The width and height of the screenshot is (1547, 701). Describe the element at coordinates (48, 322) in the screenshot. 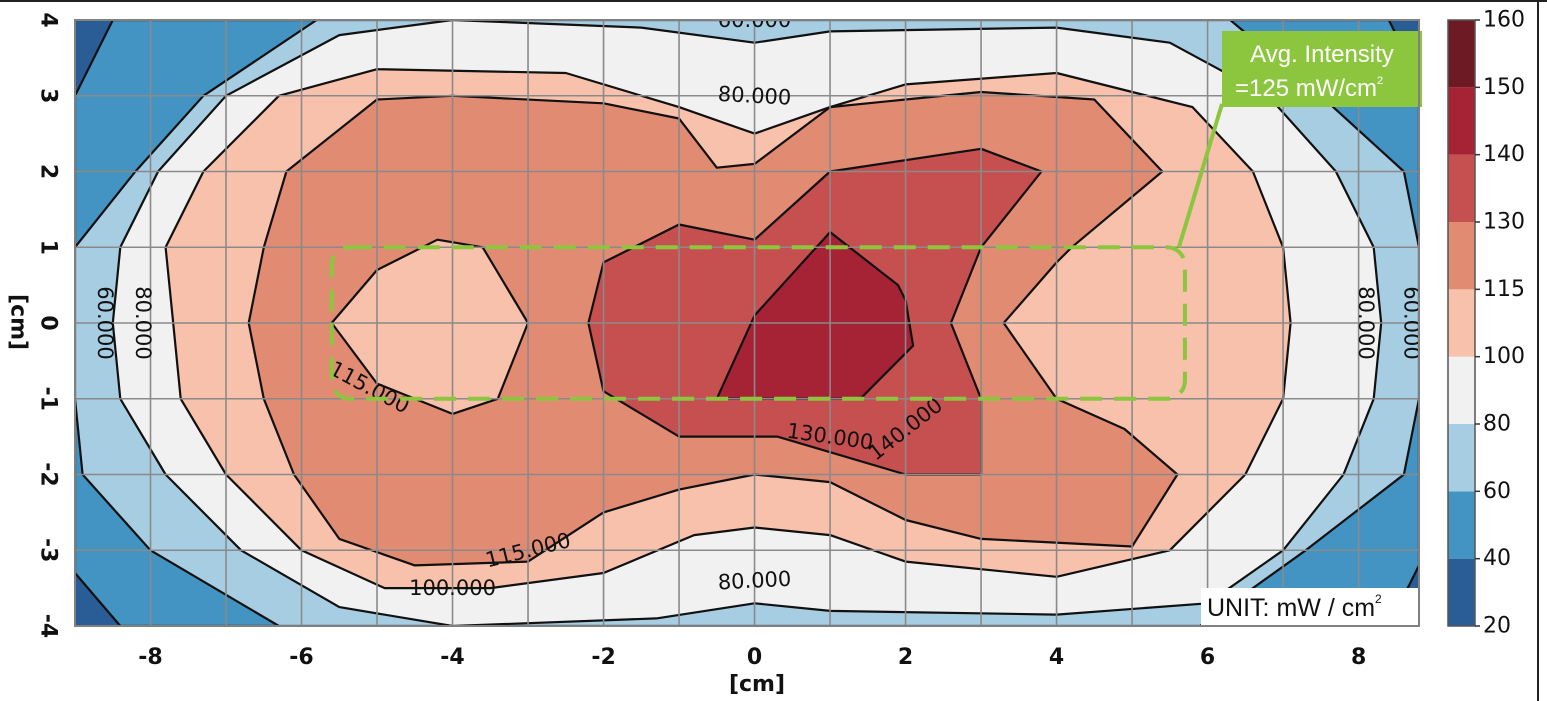

I see `y-tick-4: 0` at that location.